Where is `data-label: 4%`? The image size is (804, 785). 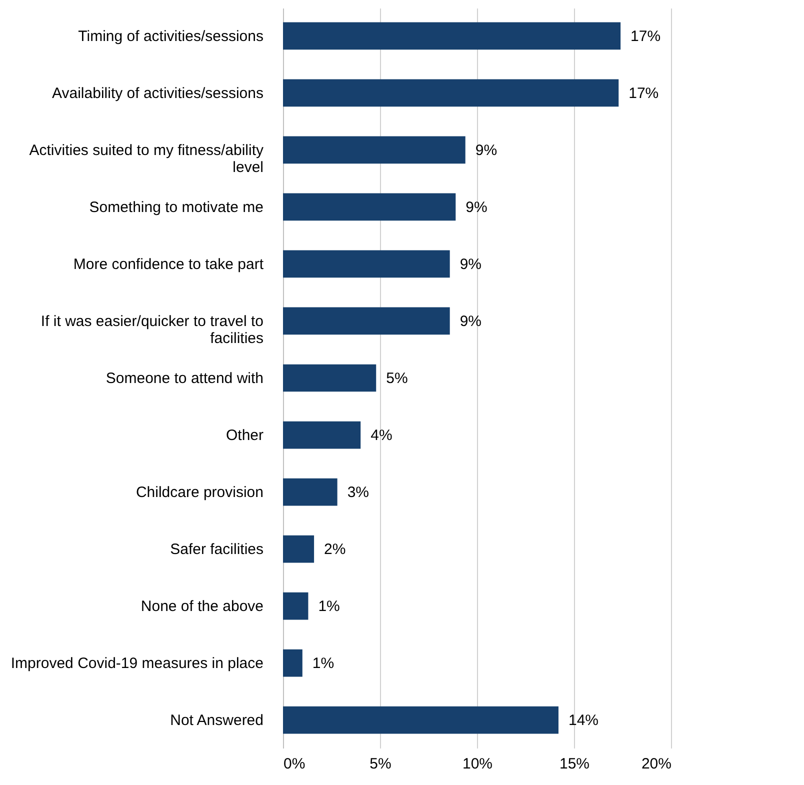 data-label: 4% is located at coordinates (381, 435).